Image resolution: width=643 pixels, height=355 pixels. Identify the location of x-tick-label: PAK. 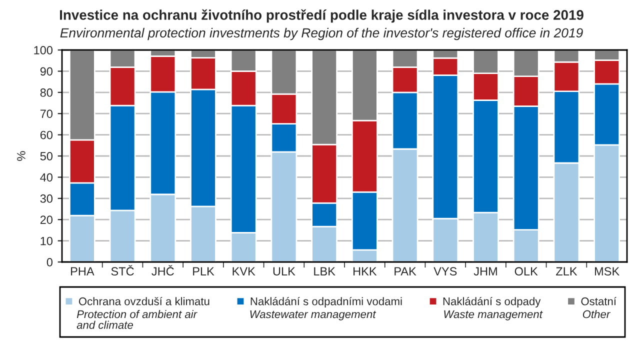
(405, 271).